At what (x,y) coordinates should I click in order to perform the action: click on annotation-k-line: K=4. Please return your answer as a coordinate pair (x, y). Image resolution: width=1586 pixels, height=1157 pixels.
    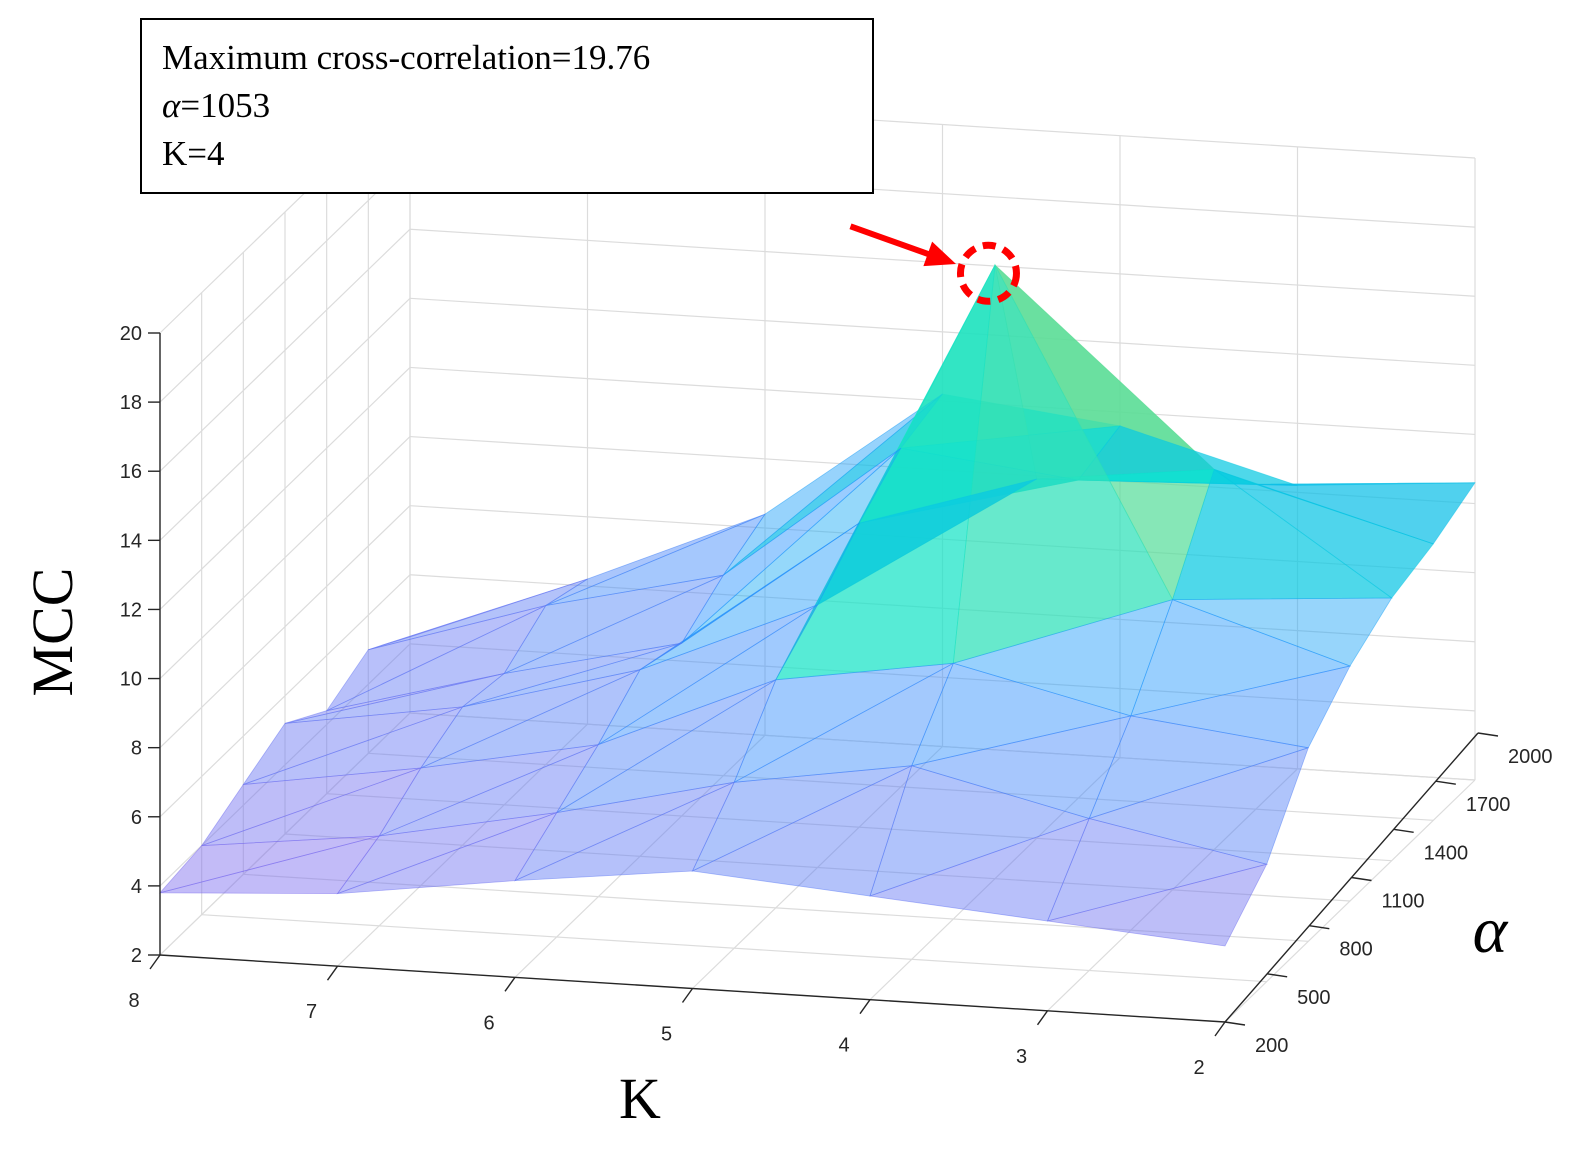
    Looking at the image, I should click on (193, 153).